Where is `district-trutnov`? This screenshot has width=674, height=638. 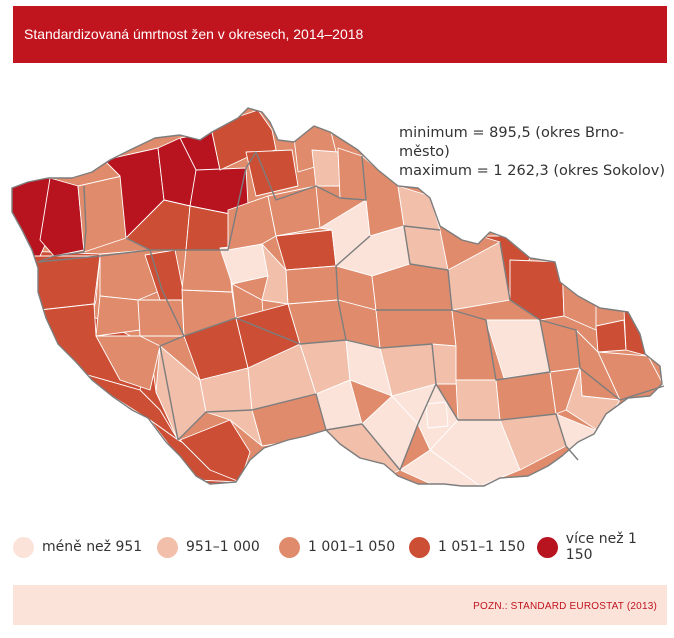
district-trutnov is located at coordinates (383, 196).